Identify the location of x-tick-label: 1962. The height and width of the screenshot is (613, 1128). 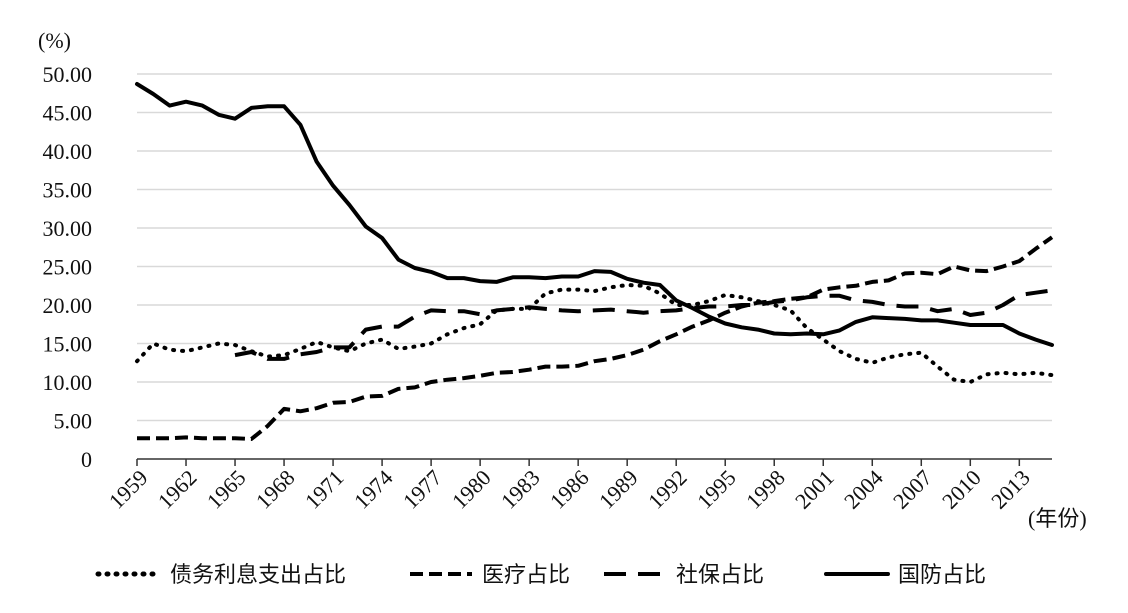
(177, 489).